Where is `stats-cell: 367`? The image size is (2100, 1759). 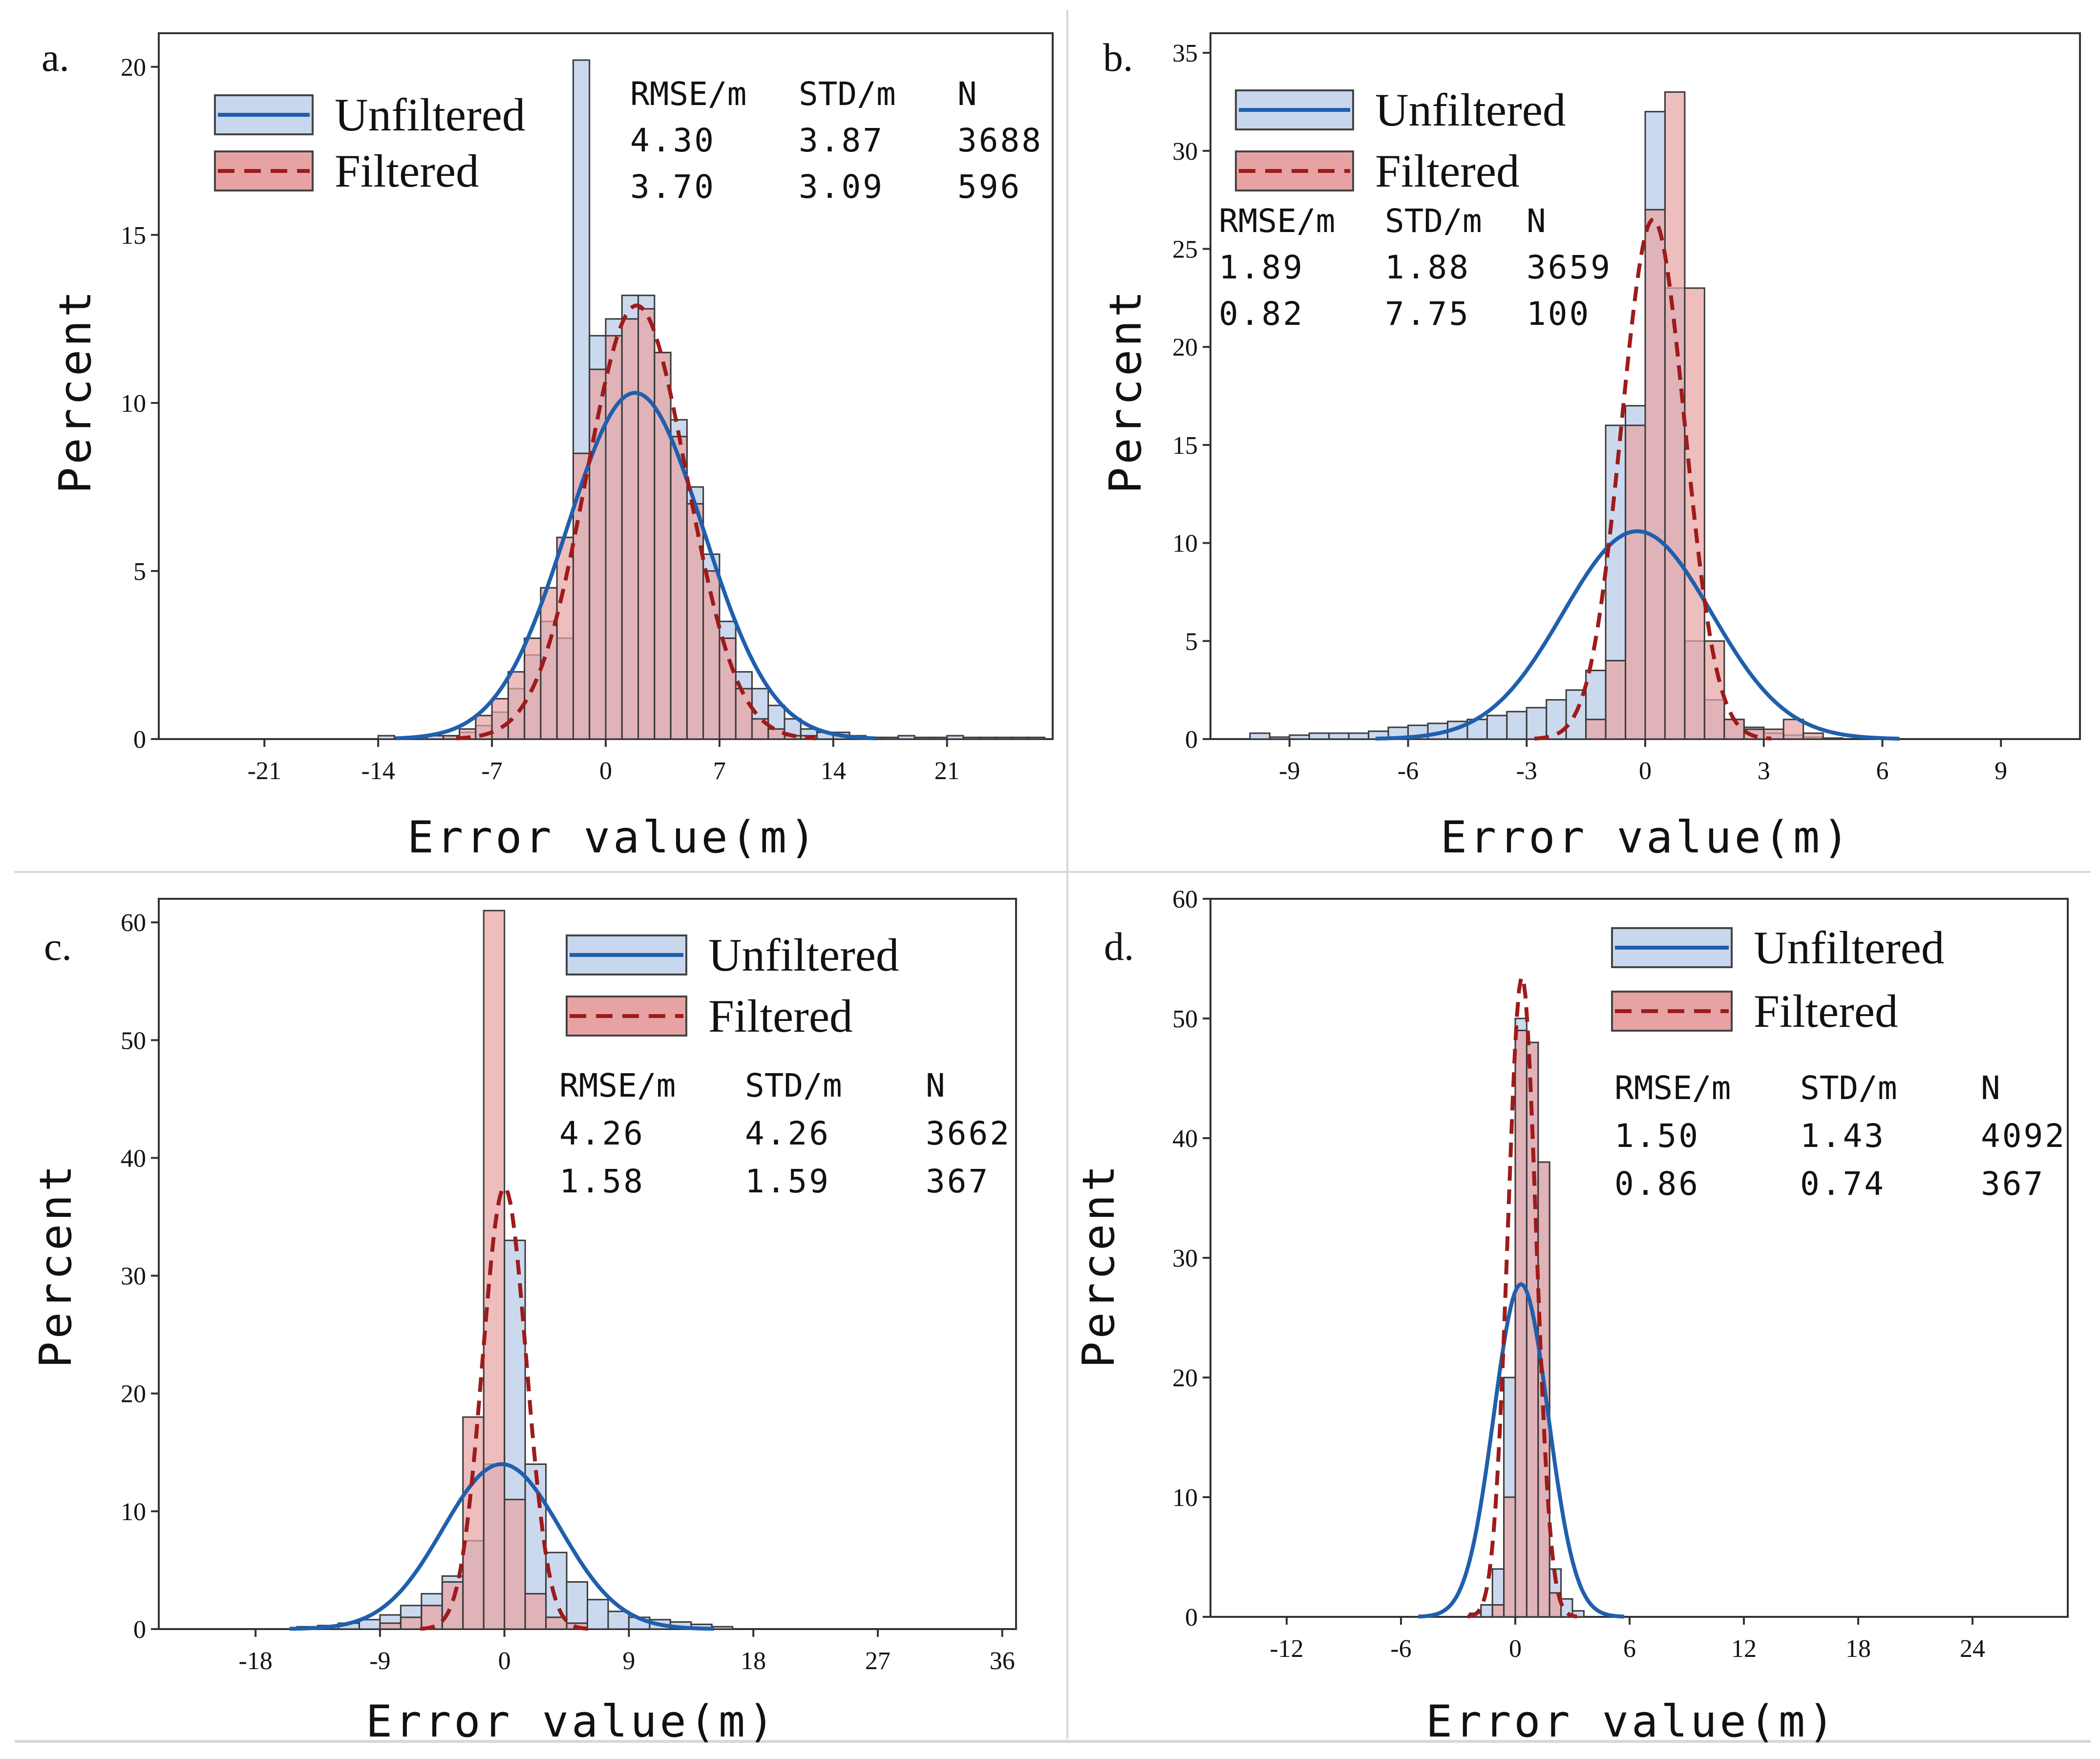
stats-cell: 367 is located at coordinates (2013, 1184).